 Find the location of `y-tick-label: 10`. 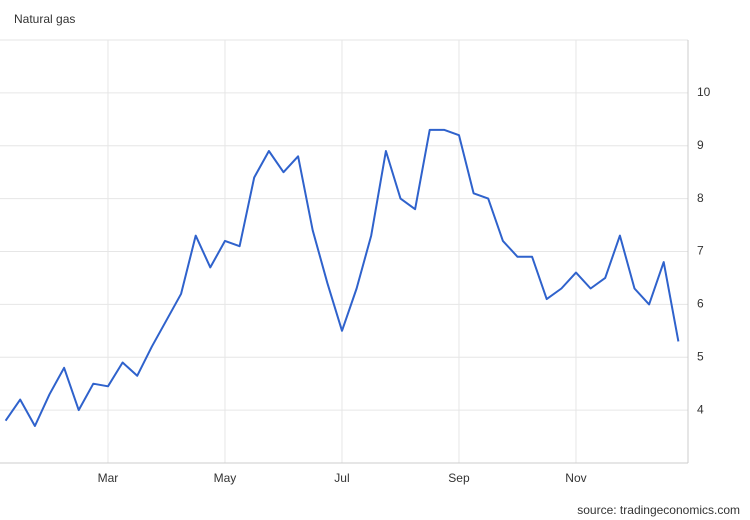

y-tick-label: 10 is located at coordinates (704, 92).